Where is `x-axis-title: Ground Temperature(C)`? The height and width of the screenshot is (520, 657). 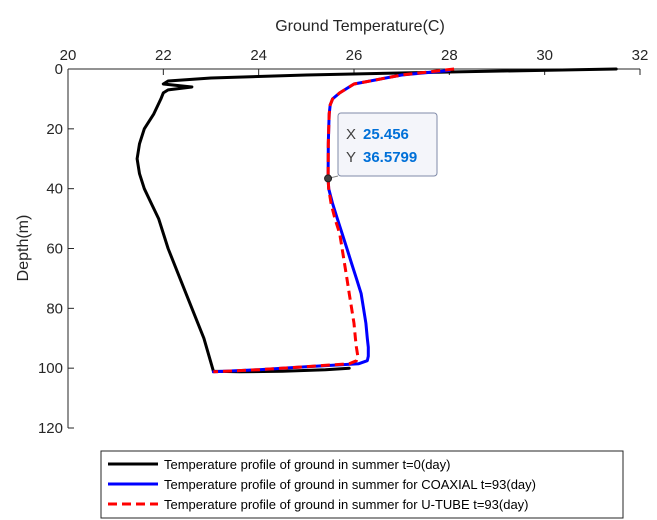
x-axis-title: Ground Temperature(C) is located at coordinates (360, 26).